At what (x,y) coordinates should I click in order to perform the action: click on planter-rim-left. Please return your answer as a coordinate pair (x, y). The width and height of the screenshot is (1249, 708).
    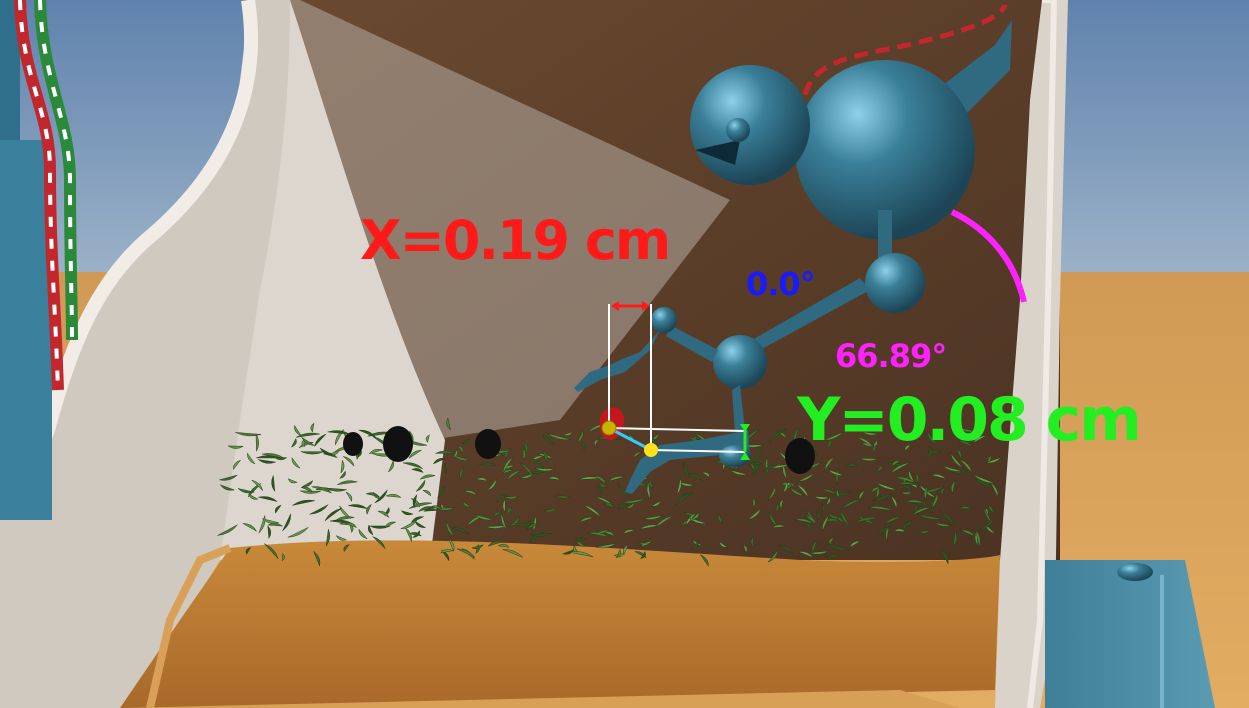
    Looking at the image, I should click on (135, 251).